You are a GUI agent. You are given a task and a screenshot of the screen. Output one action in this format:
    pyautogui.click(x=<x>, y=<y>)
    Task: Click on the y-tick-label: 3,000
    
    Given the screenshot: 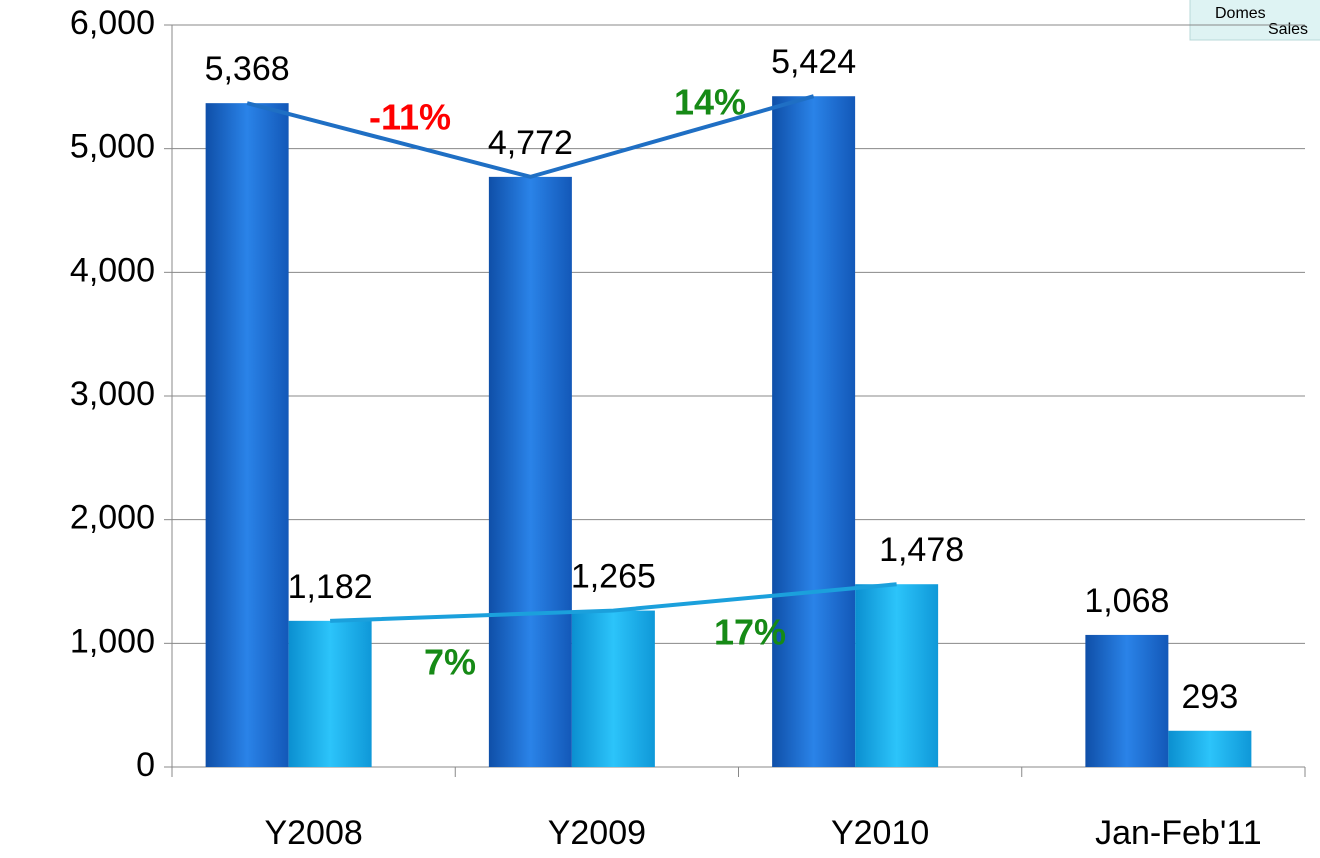 What is the action you would take?
    pyautogui.click(x=112, y=394)
    